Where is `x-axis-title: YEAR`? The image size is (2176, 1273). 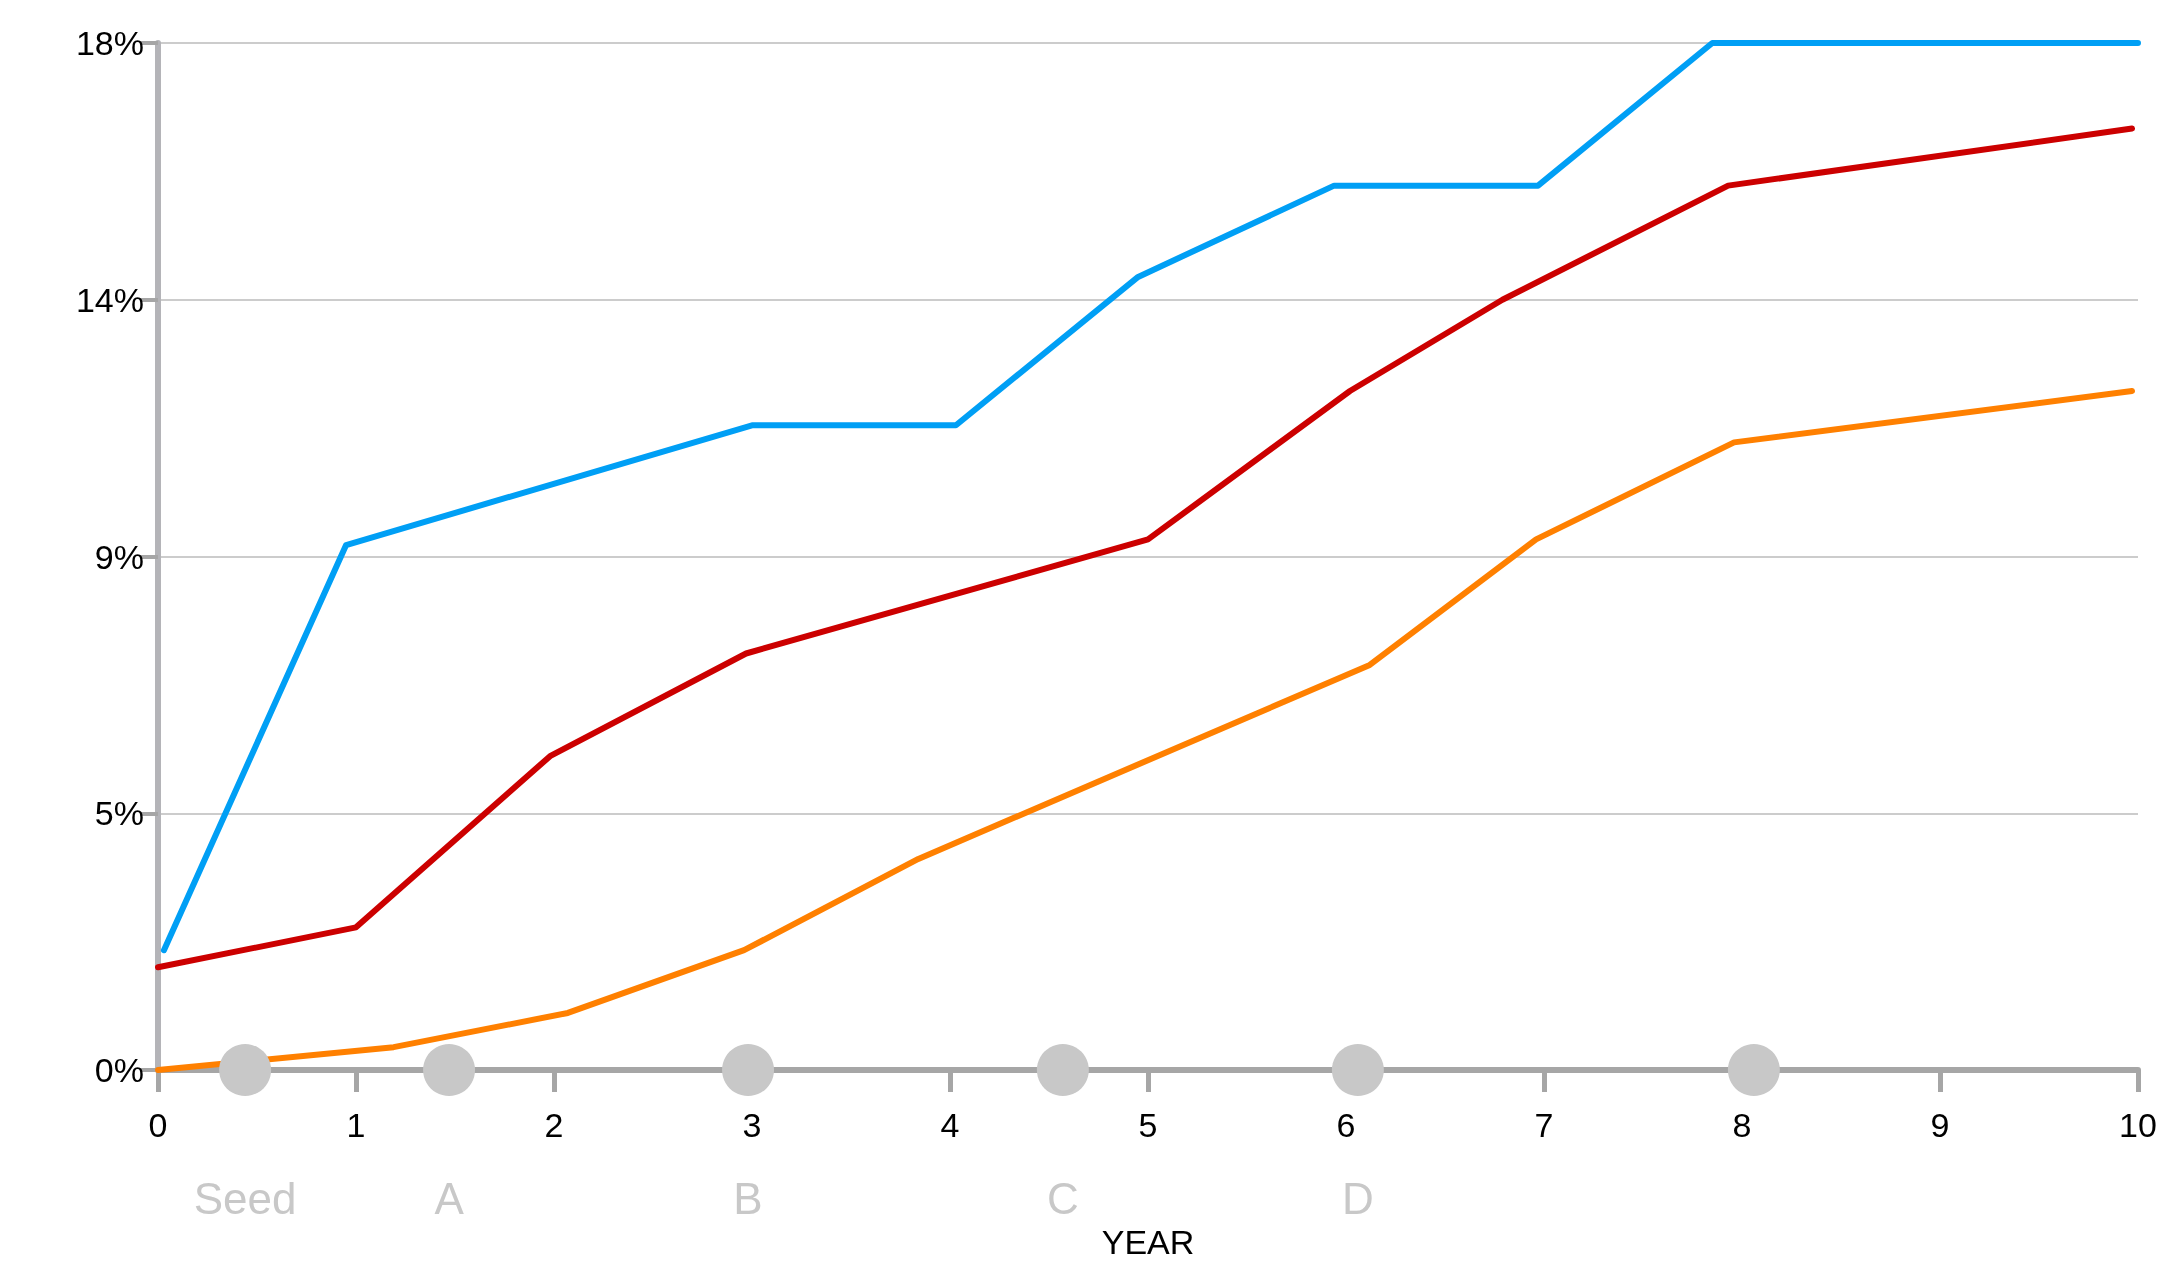 x-axis-title: YEAR is located at coordinates (1148, 1242).